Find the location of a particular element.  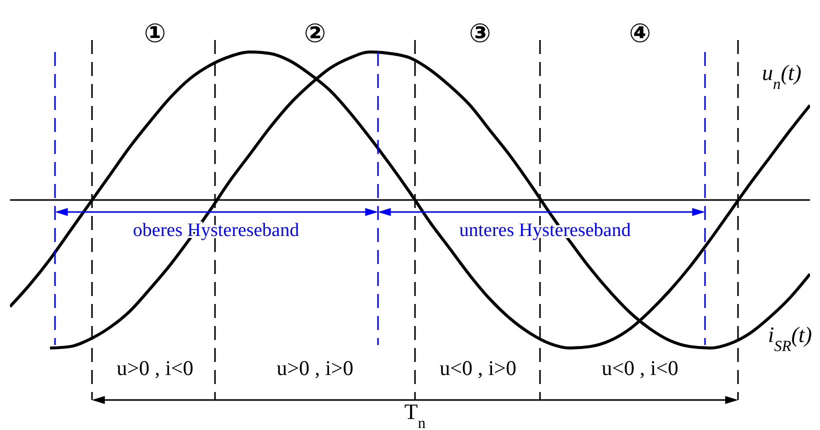

text: ④ is located at coordinates (640, 34).